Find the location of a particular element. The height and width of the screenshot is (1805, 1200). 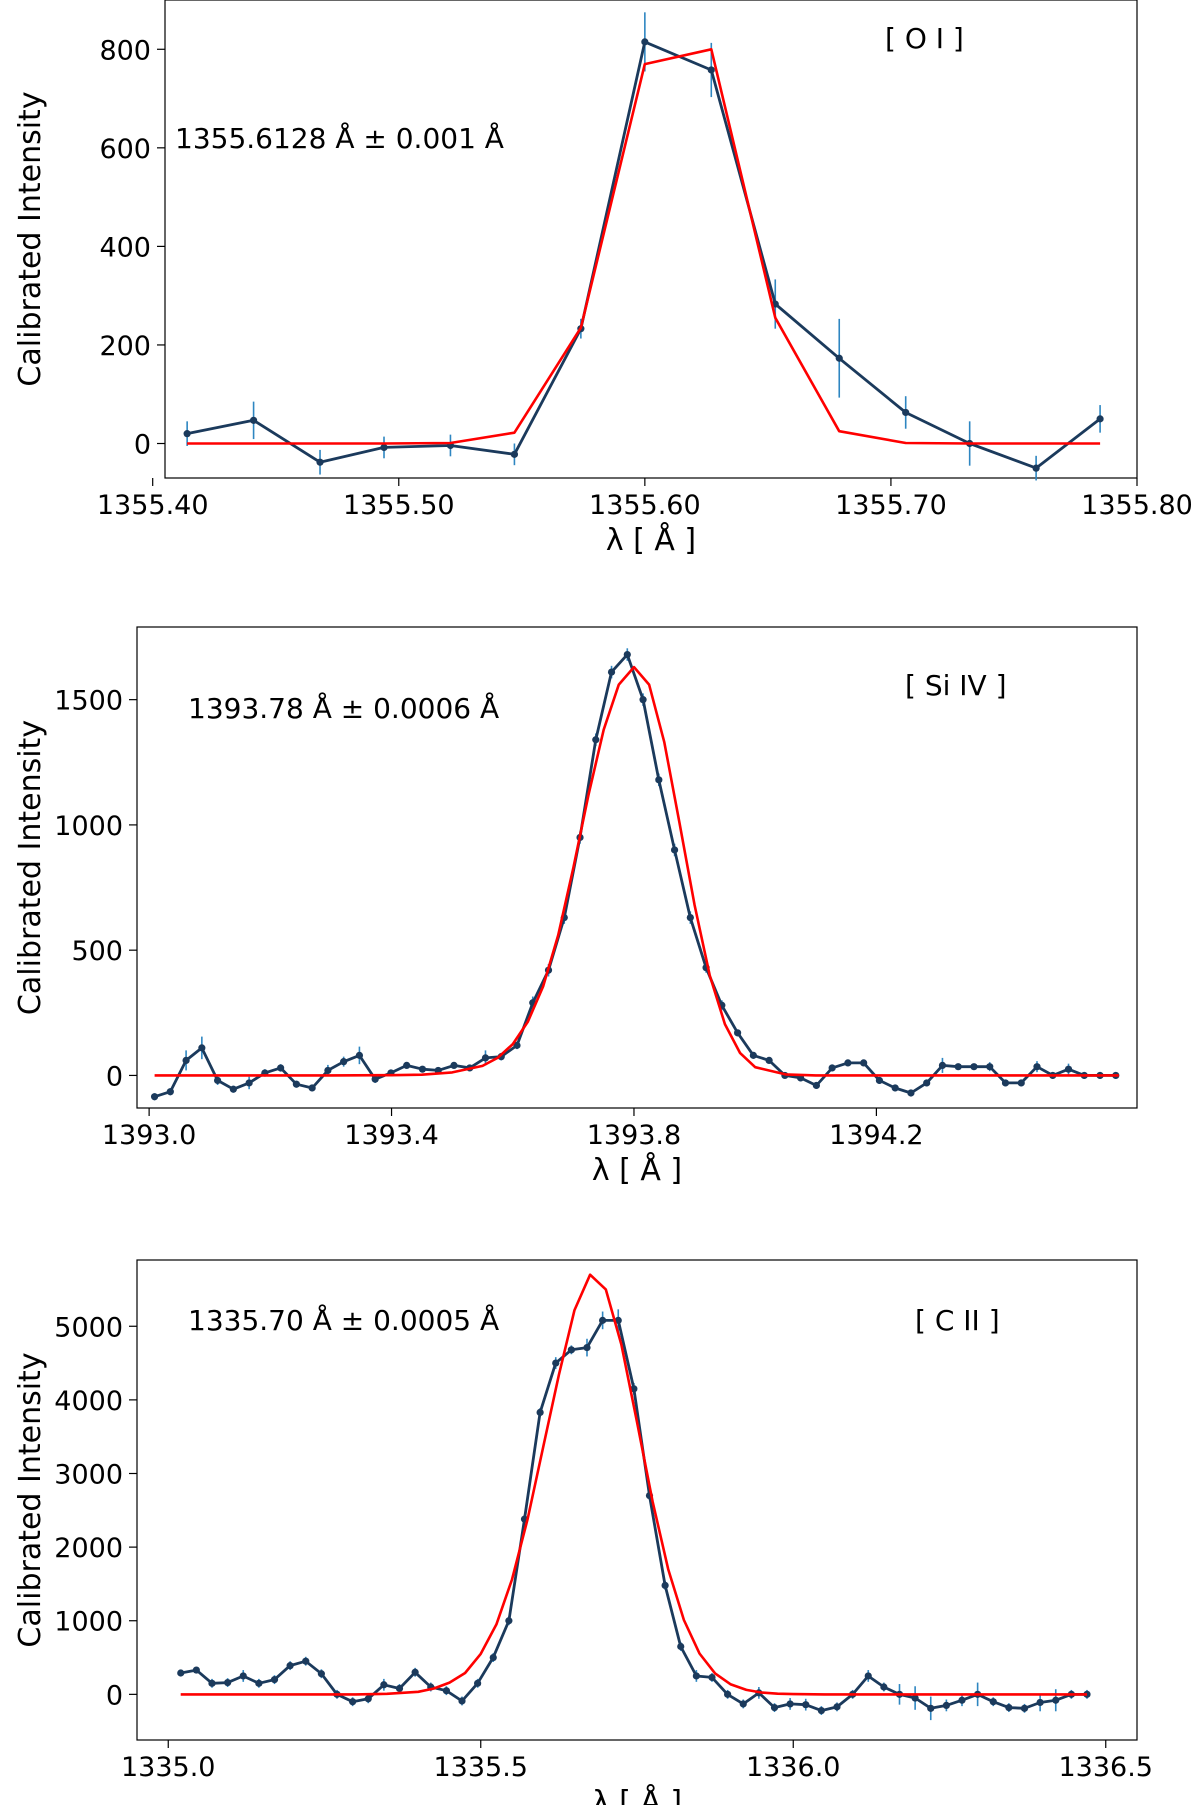

x-axis-label: λ [ Å ] is located at coordinates (651, 540).